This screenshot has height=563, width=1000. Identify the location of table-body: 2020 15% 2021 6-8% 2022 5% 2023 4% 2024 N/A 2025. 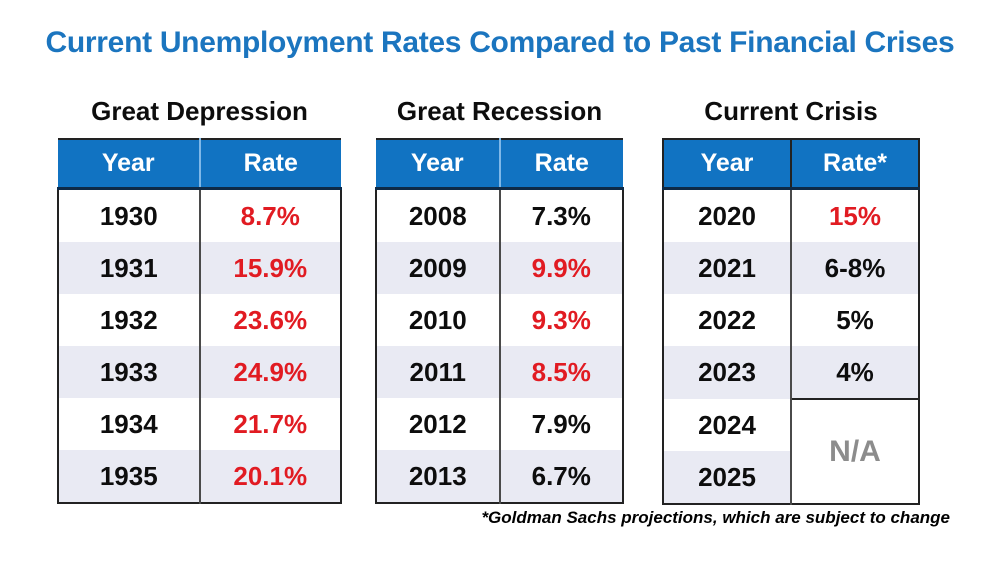
(791, 346).